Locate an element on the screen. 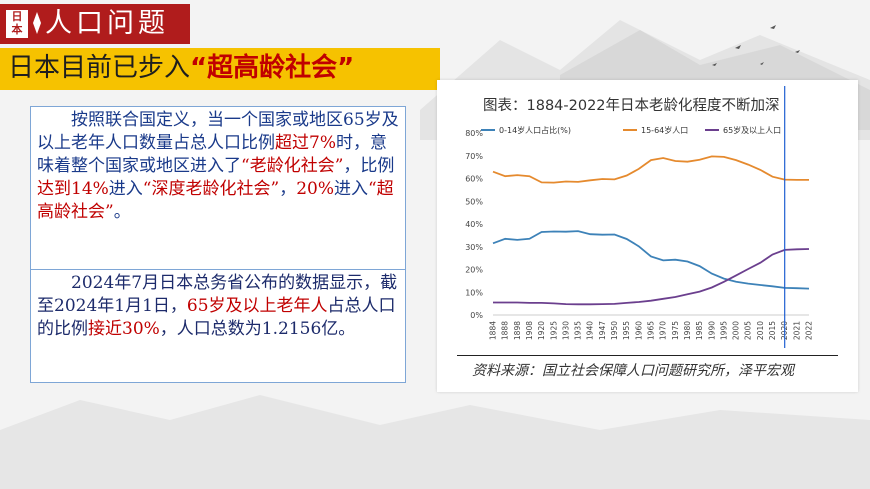  y-tick-label: 70% is located at coordinates (474, 156).